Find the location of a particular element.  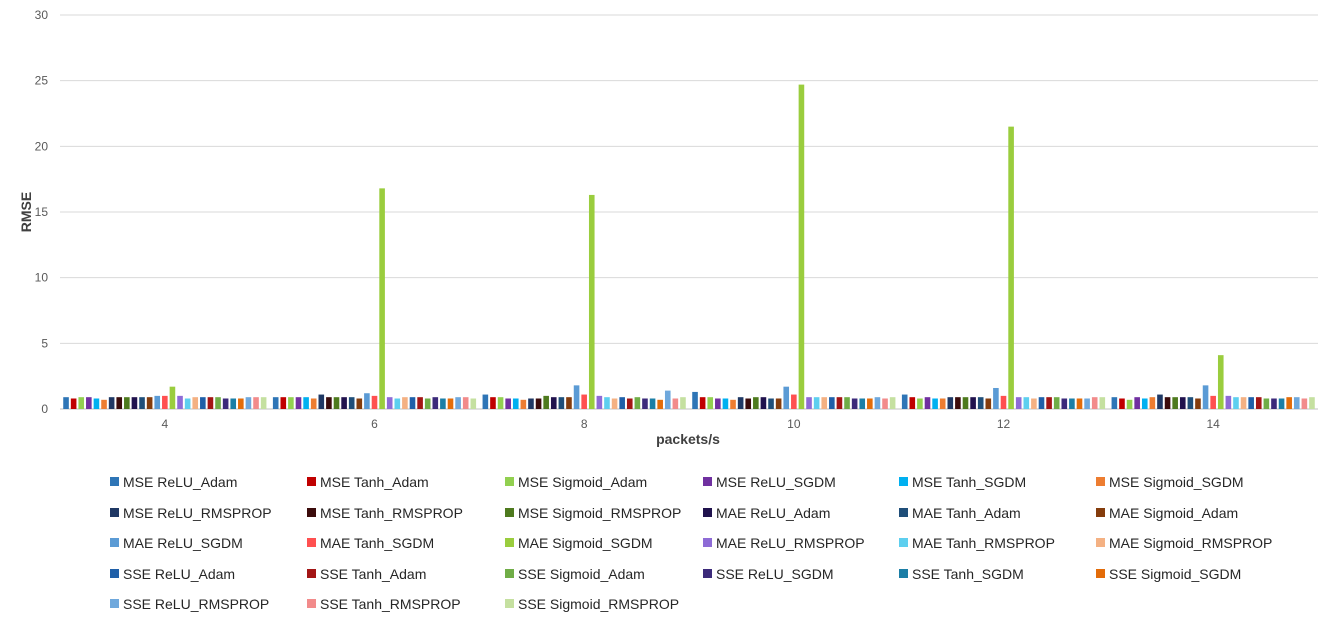

legend-item: MSE Sigmoid_SGDM is located at coordinates (1170, 482).